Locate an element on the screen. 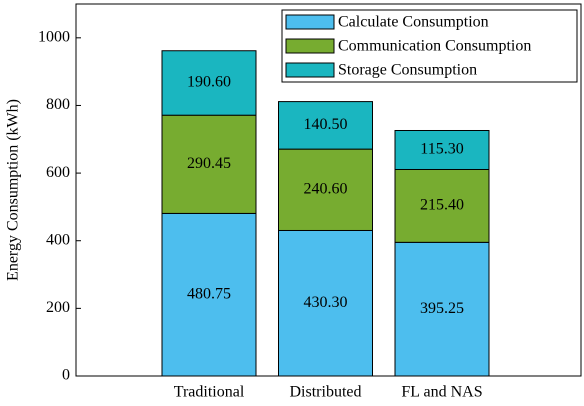 This screenshot has width=584, height=406. y-axis-label: Energy Consumption (kWh) is located at coordinates (13, 190).